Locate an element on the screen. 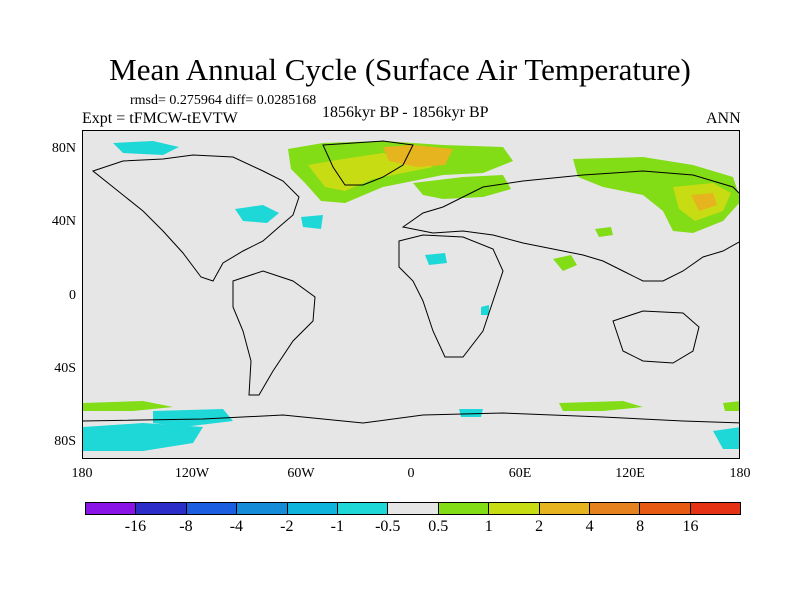 The height and width of the screenshot is (600, 800). africa-coast is located at coordinates (451, 296).